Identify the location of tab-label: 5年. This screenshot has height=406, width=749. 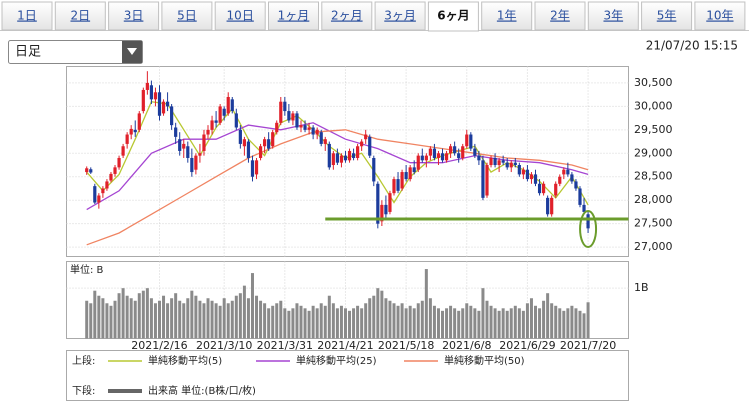
(667, 16).